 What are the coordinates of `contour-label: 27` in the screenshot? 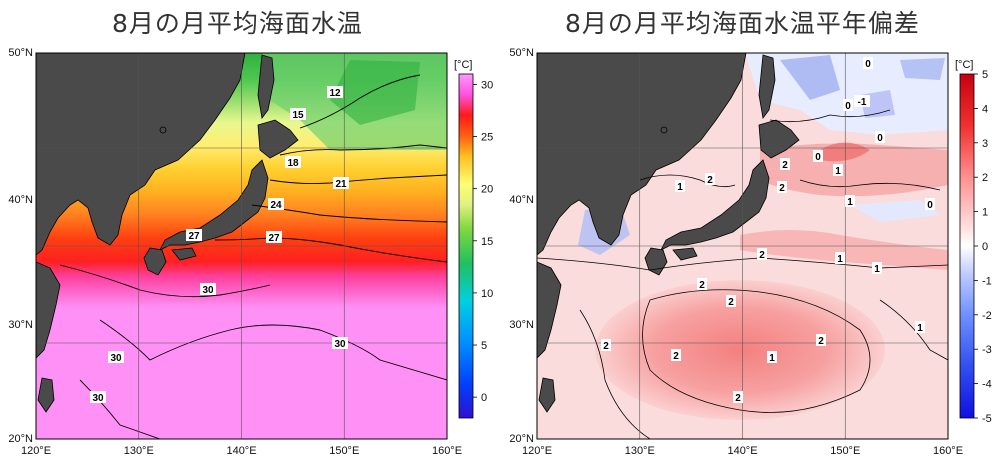 It's located at (194, 235).